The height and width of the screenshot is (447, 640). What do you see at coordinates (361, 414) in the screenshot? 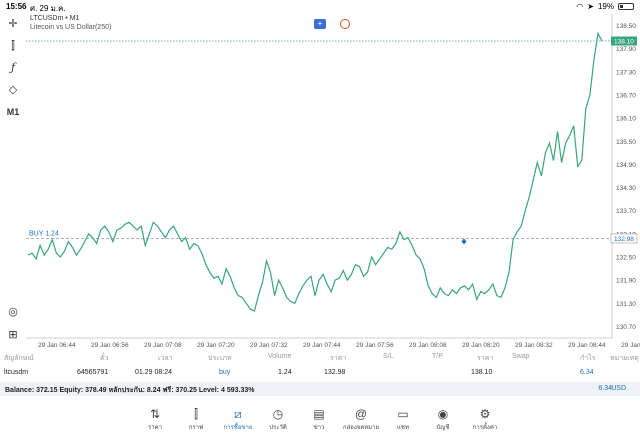
I see `mail-at-icon: @` at bounding box center [361, 414].